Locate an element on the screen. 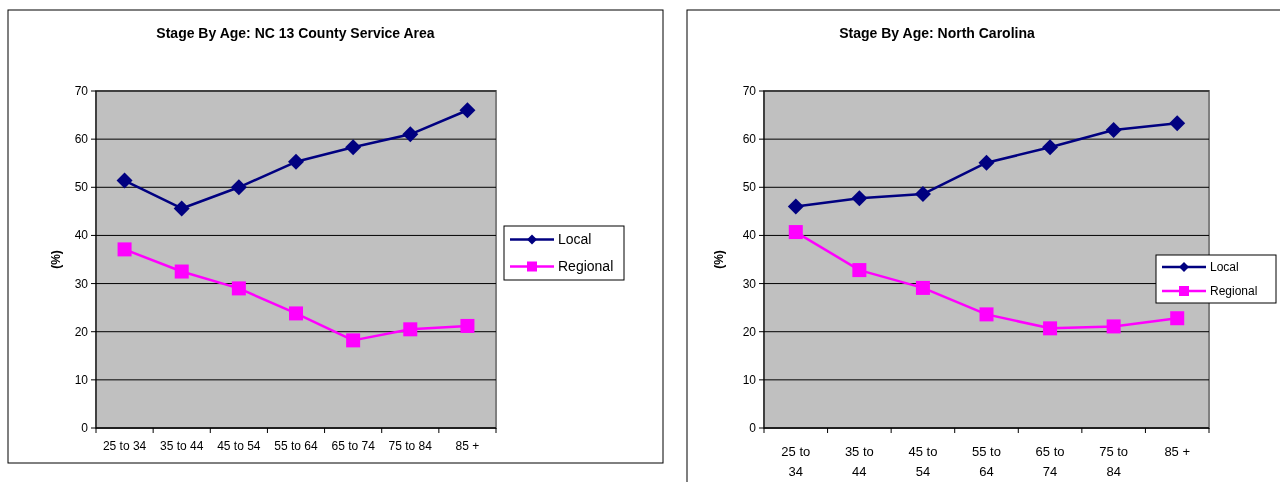 The image size is (1280, 482). chart-title: Stage By Age: North Carolina is located at coordinates (937, 33).